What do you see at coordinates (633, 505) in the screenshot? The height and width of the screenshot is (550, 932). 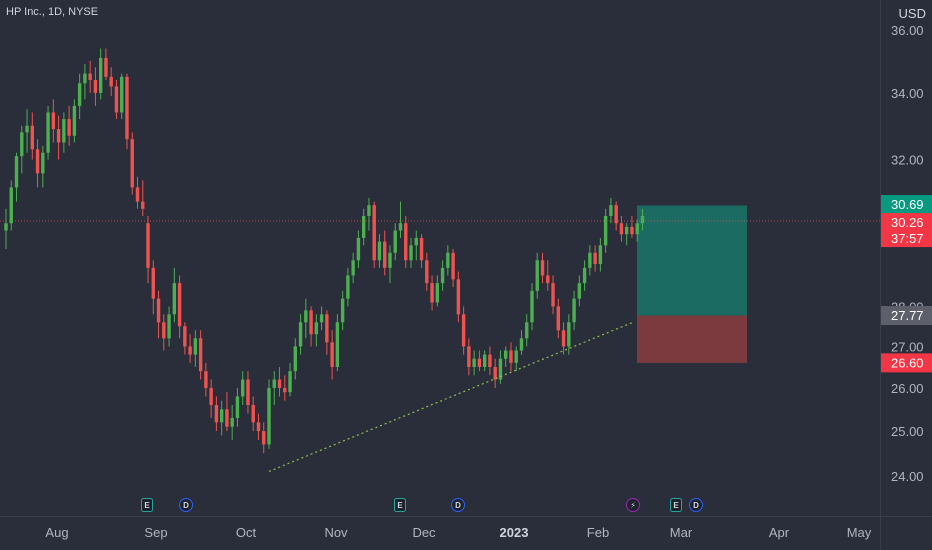 I see `split-event-icon: ⚡` at bounding box center [633, 505].